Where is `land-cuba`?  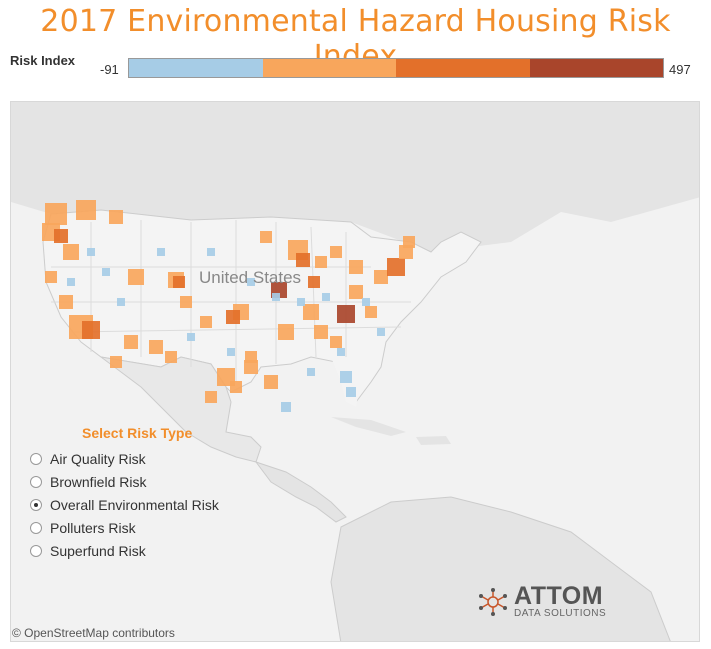
land-cuba is located at coordinates (368, 426).